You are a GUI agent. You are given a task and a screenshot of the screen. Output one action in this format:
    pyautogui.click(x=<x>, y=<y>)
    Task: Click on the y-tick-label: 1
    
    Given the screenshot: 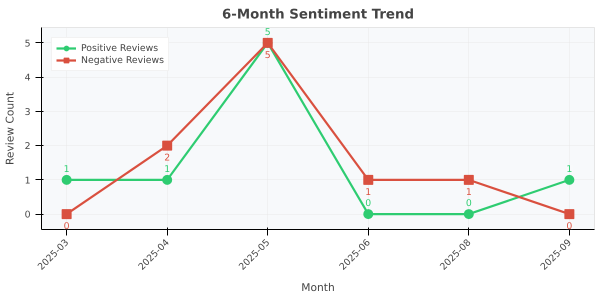 What is the action you would take?
    pyautogui.click(x=27, y=180)
    